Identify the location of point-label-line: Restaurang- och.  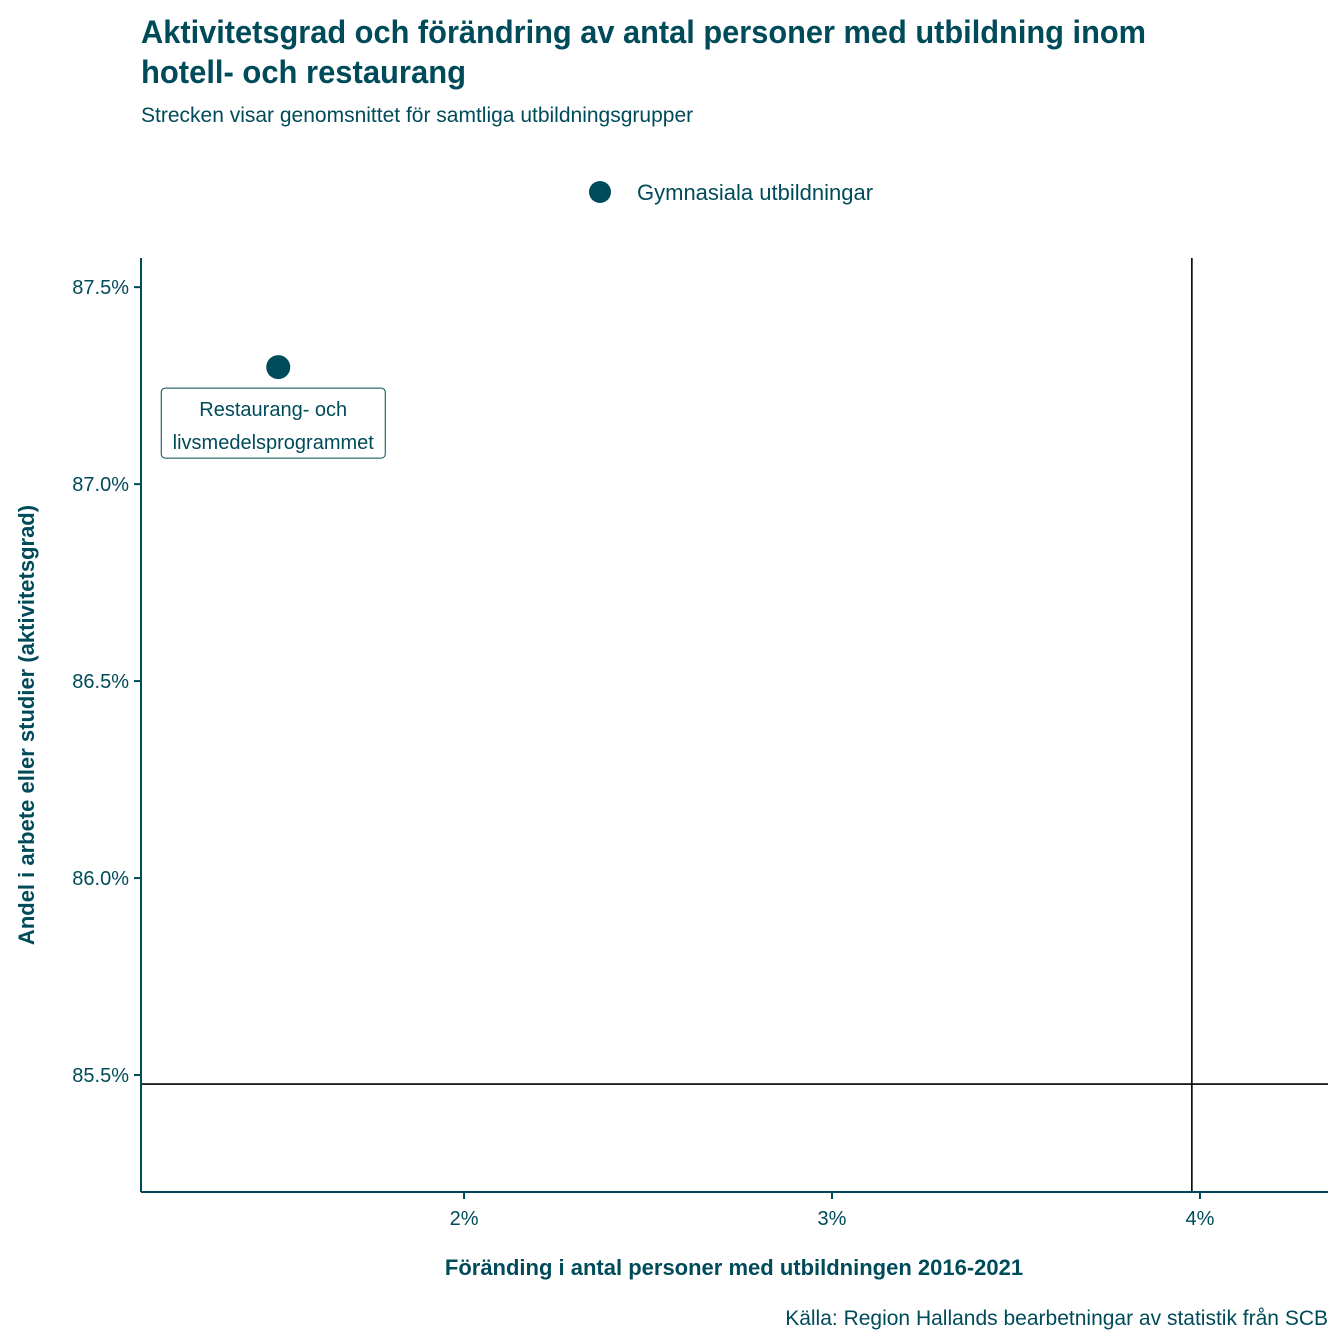
(273, 410).